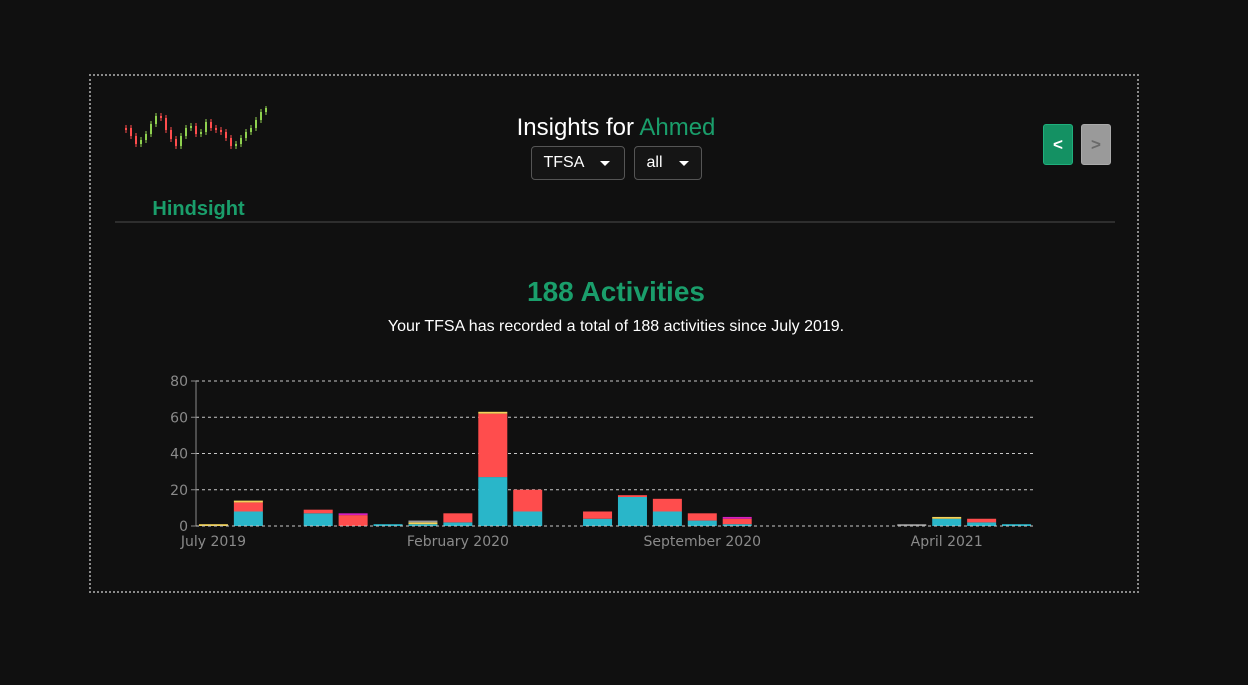  I want to click on page-title: Insights for Ahmed, so click(616, 128).